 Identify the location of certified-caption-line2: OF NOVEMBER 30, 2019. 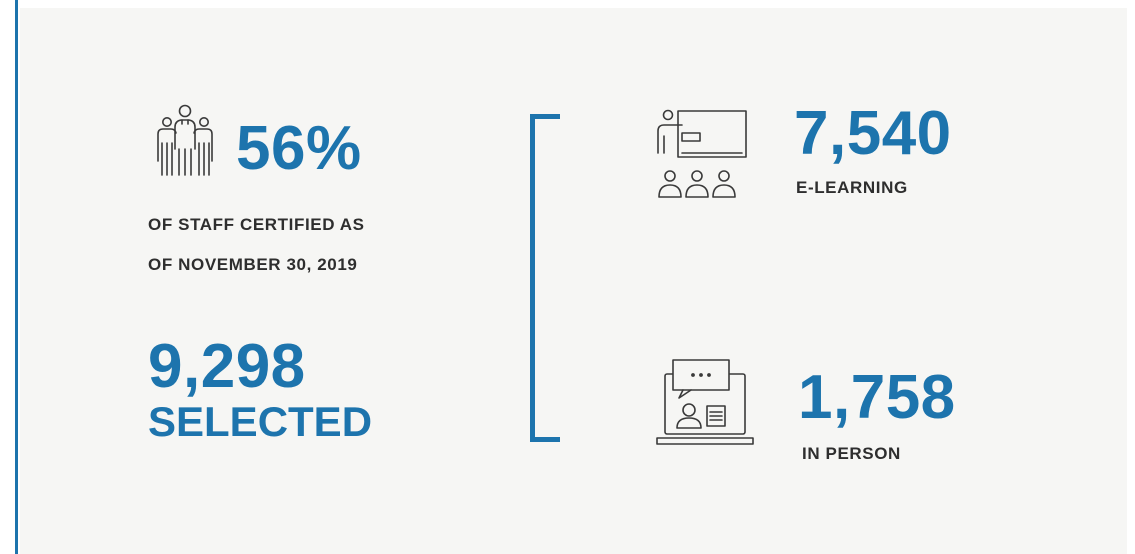
(252, 265).